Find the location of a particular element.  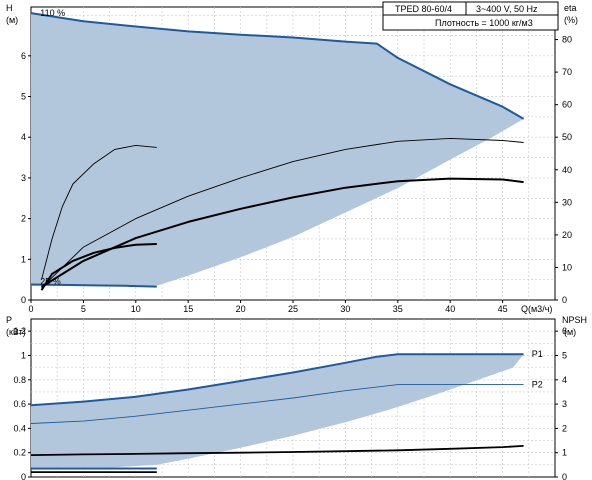

density-text: Плотность = 1000 кг/м3 is located at coordinates (484, 23).